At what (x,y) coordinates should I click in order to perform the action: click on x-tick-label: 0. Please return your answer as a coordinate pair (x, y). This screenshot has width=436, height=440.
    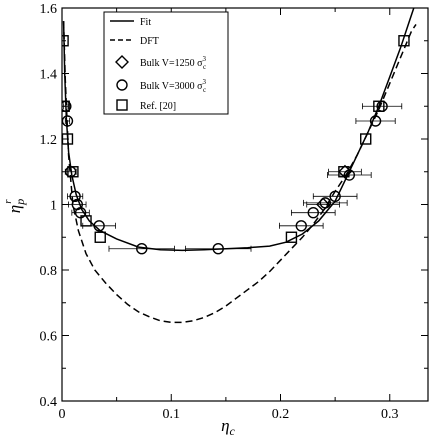
    Looking at the image, I should click on (62, 414).